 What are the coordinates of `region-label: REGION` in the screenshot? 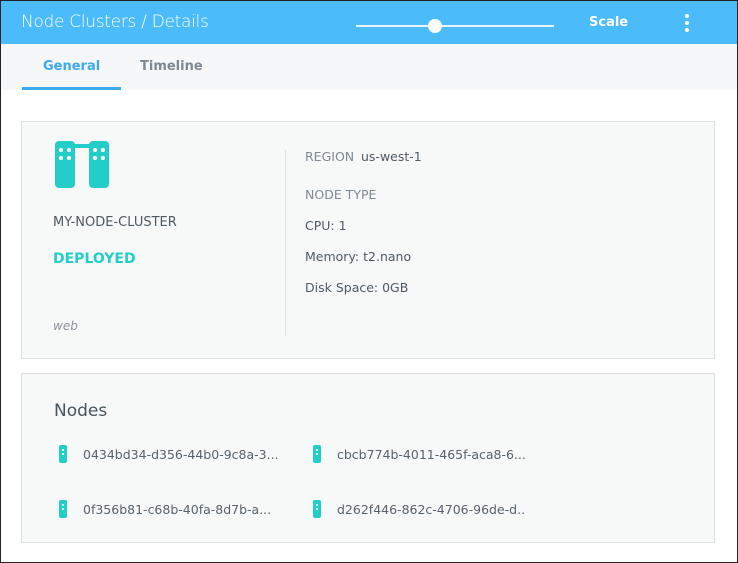 It's located at (330, 156).